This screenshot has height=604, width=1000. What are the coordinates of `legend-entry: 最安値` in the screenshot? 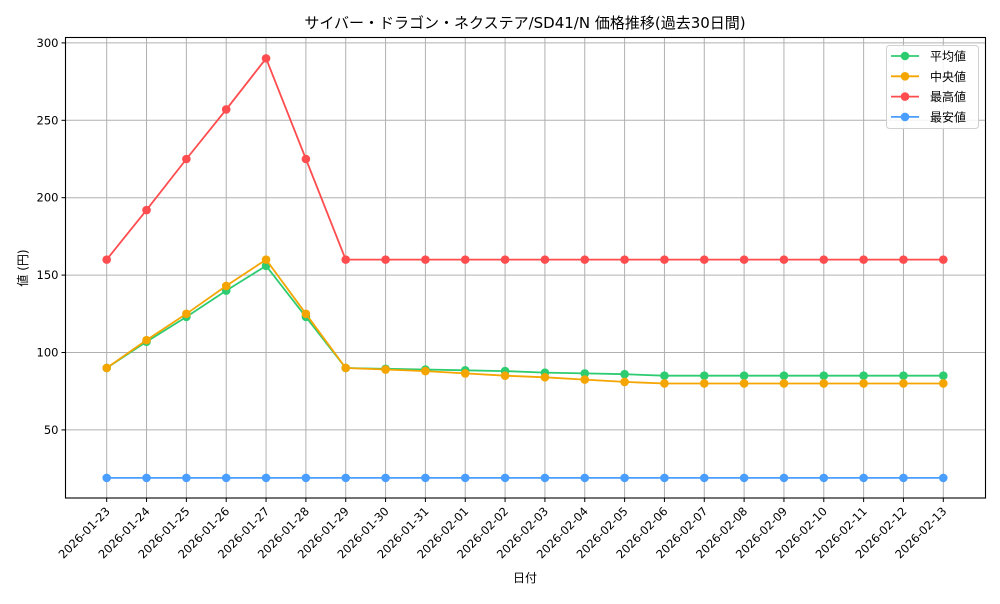 It's located at (928, 116).